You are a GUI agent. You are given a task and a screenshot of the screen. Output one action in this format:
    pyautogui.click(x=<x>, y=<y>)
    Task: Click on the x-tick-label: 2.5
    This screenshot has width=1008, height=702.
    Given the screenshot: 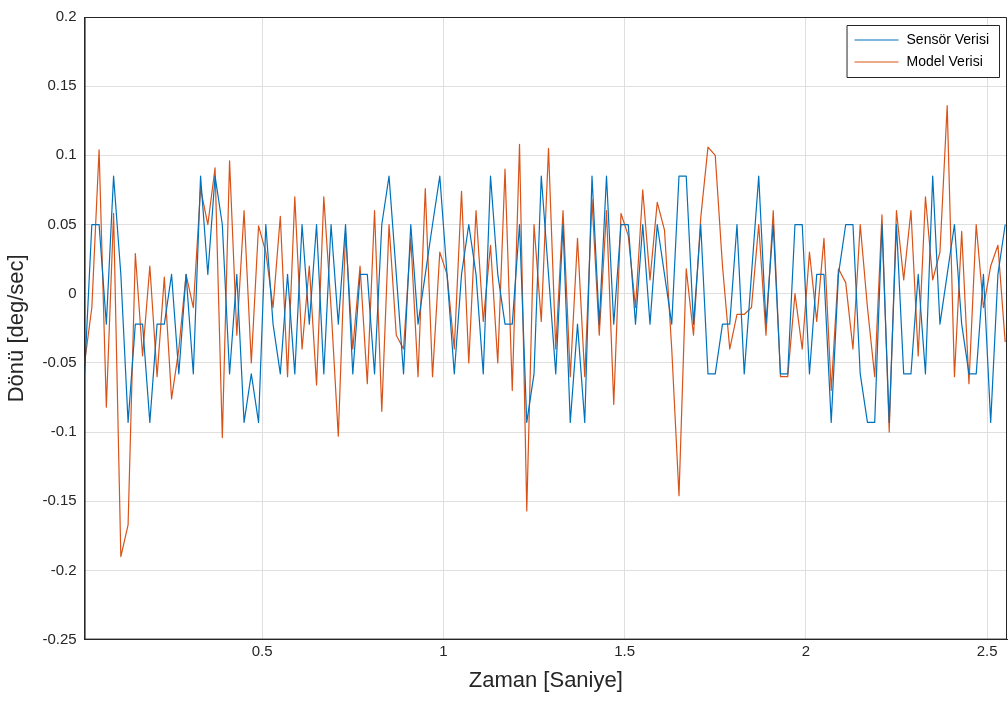 What is the action you would take?
    pyautogui.click(x=987, y=650)
    